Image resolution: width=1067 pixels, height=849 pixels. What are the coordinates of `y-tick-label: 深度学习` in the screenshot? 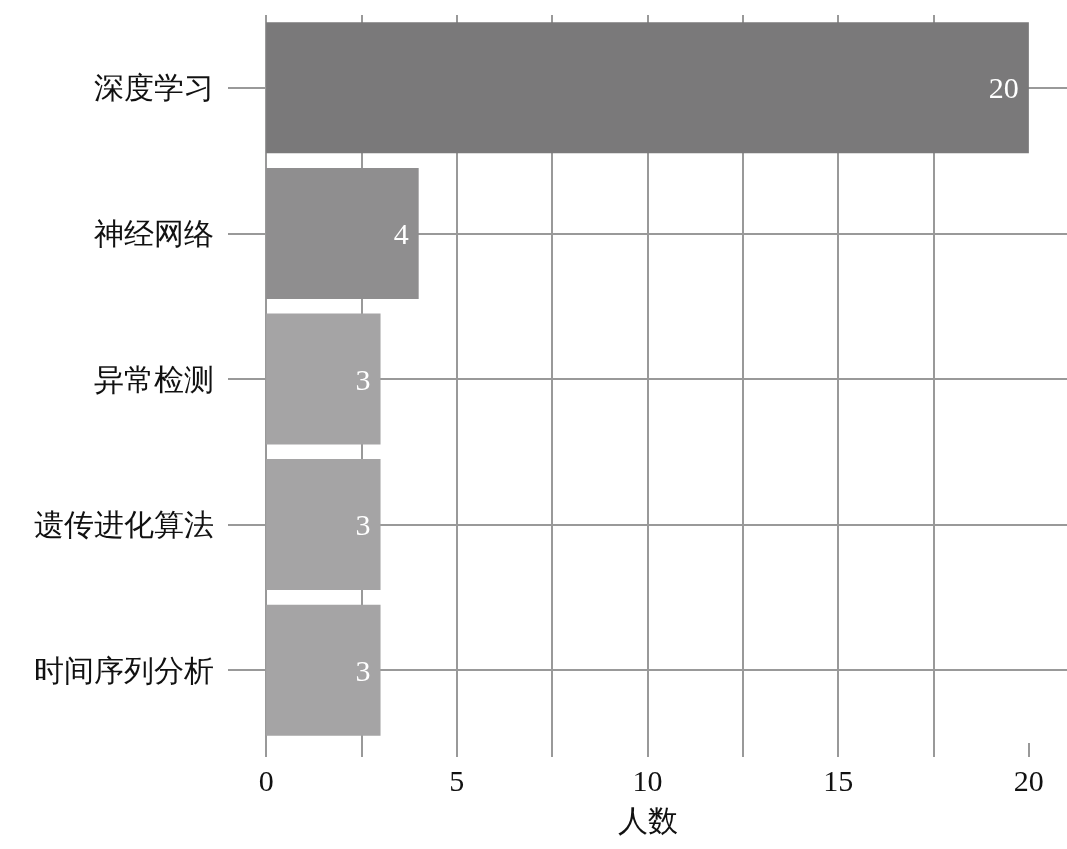 It's located at (154, 88).